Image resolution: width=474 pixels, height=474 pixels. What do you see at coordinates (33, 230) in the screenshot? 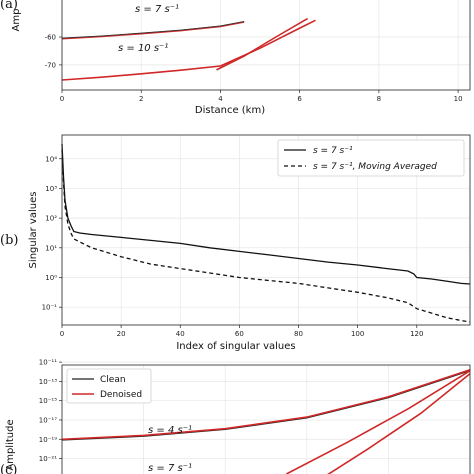
I see `panel-b-ylabel: Singular values` at bounding box center [33, 230].